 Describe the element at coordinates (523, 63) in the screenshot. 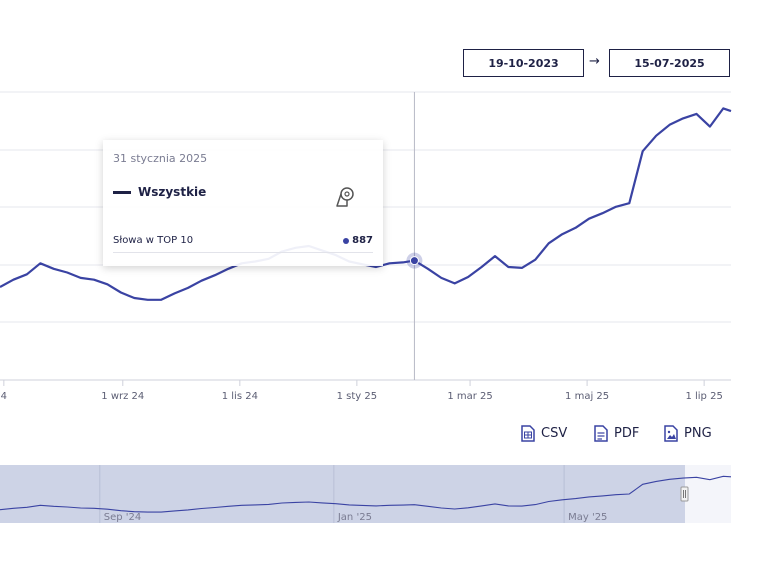

I see `date-from-field: 19-10-2023` at that location.